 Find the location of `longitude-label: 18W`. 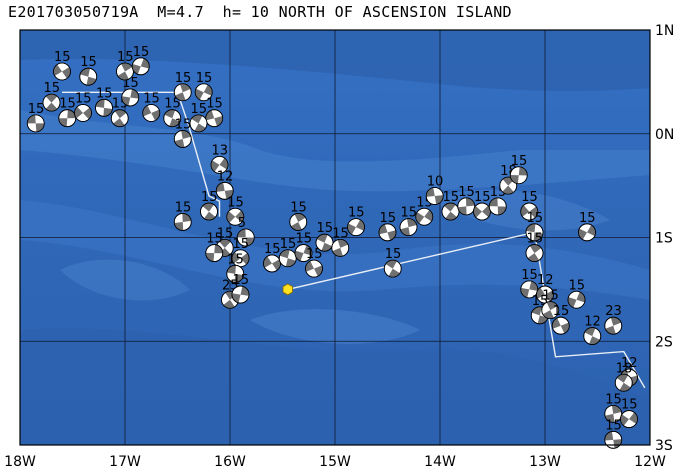

longitude-label: 18W is located at coordinates (20, 462).